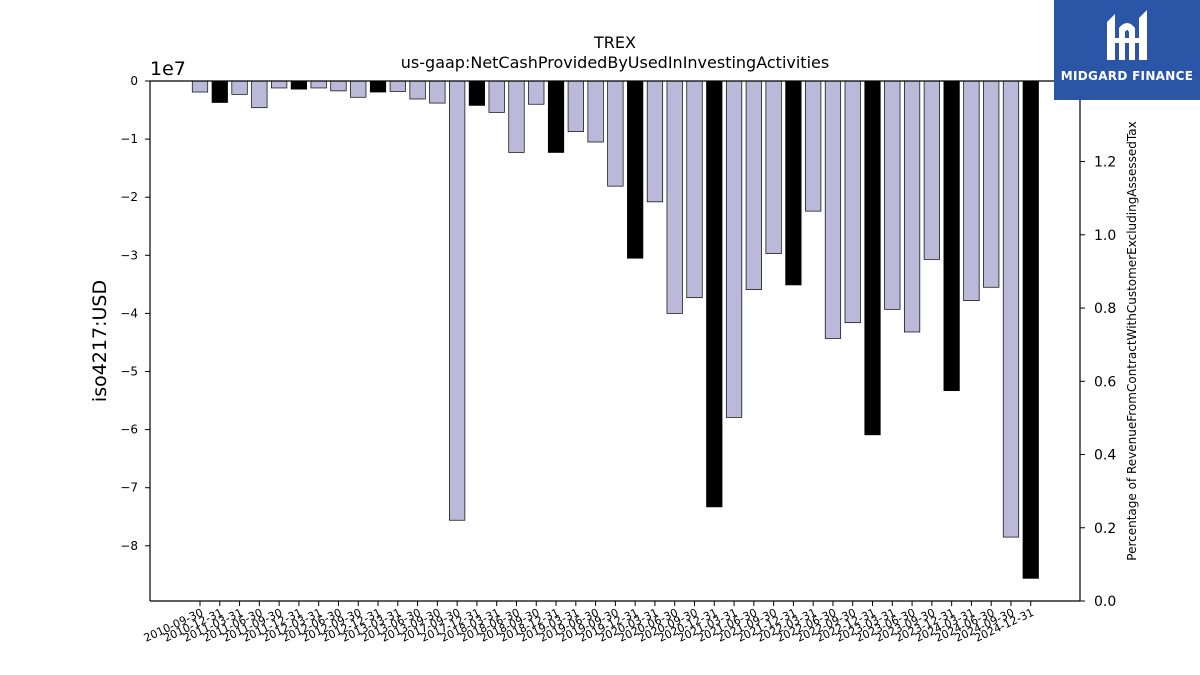 The image size is (1200, 675). I want to click on y2-tick-label: 0.2, so click(1105, 529).